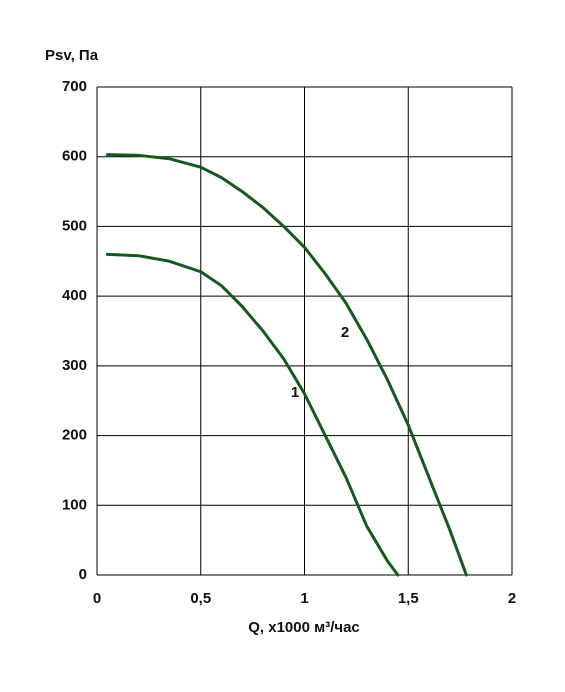  Describe the element at coordinates (408, 598) in the screenshot. I see `x-tick-label: 1,5` at that location.